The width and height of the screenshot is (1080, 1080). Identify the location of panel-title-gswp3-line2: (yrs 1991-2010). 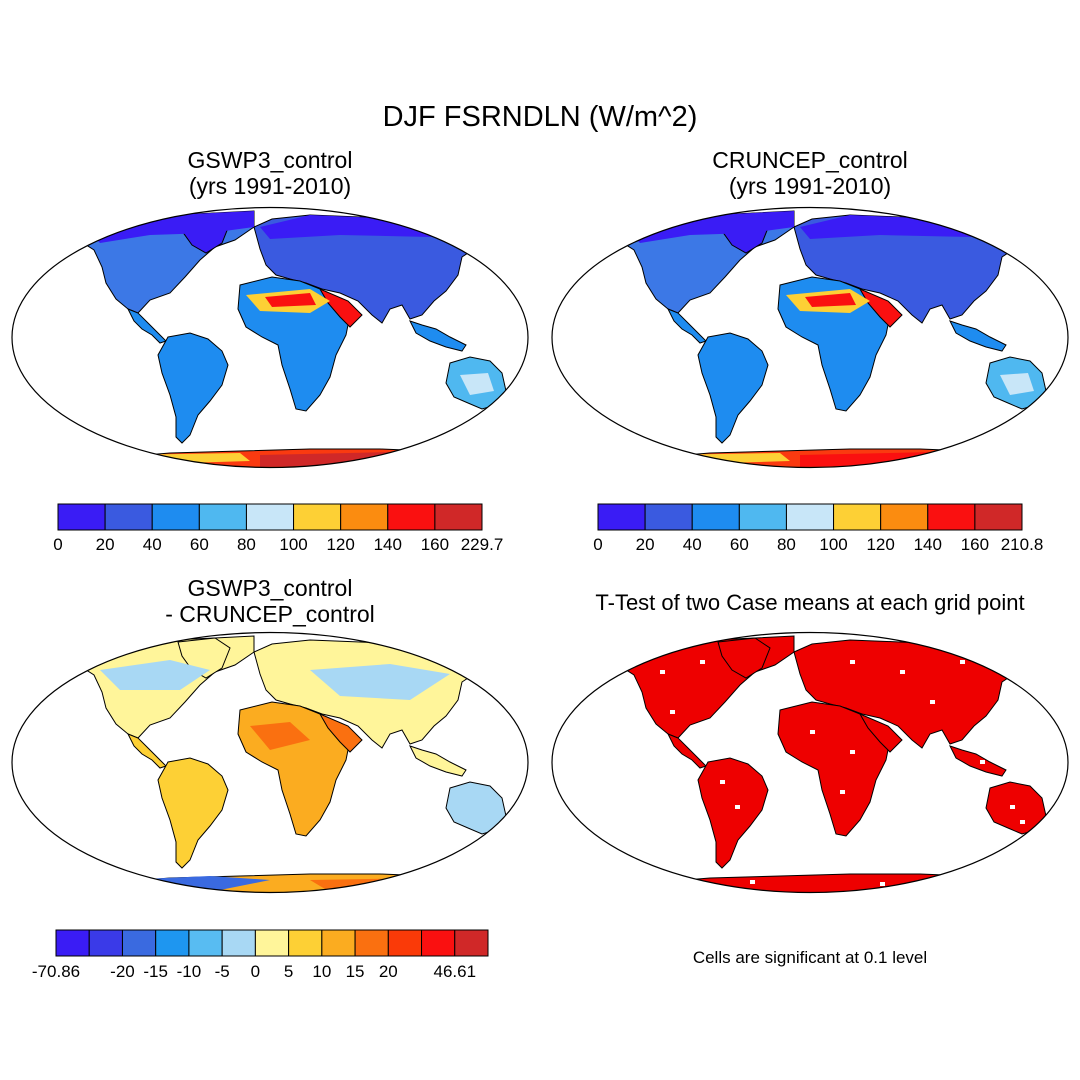
(270, 185).